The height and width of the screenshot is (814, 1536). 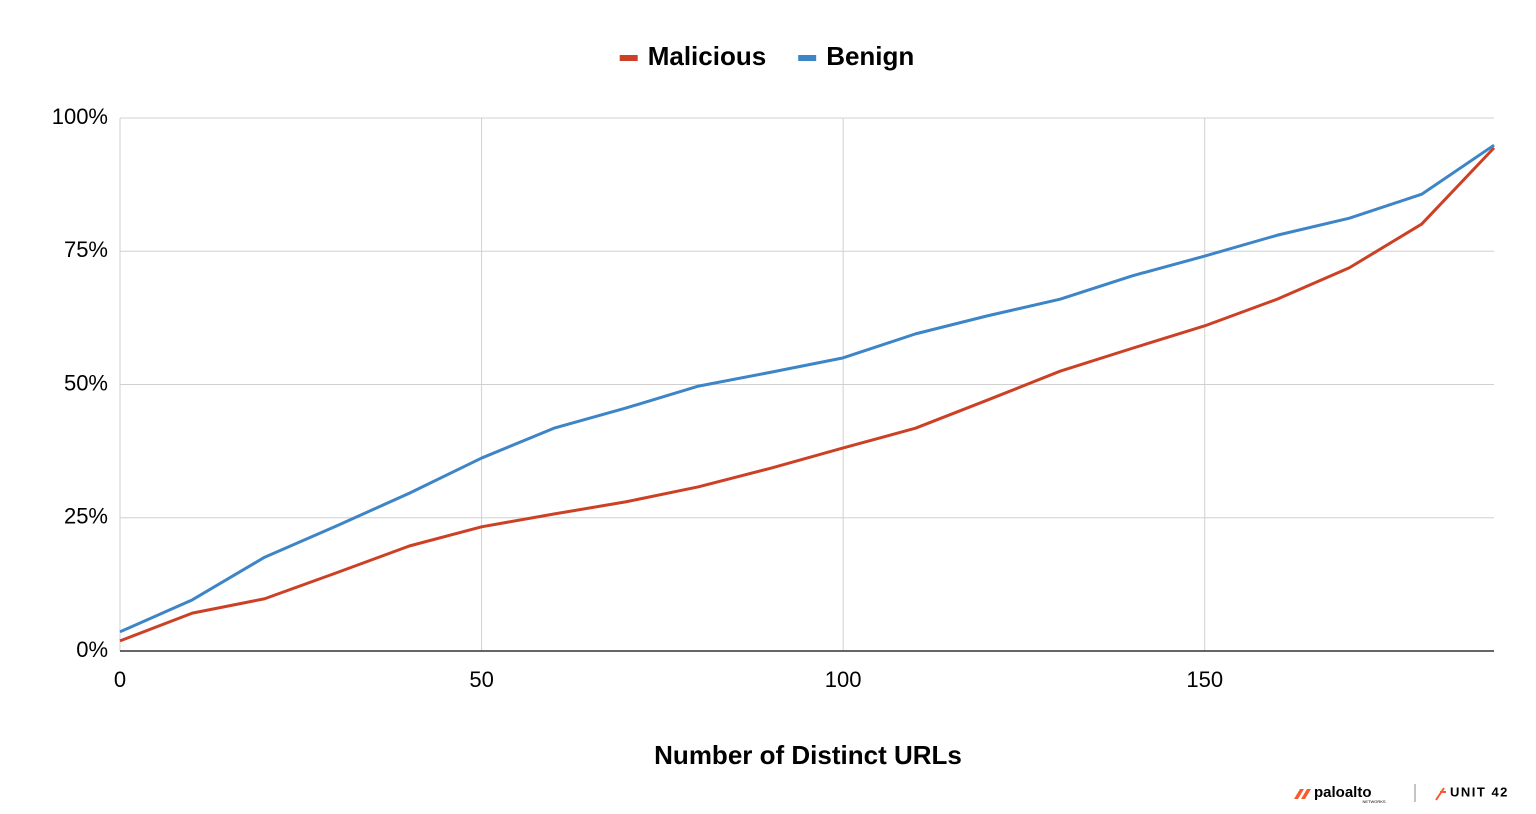 I want to click on logo: paloalto NETWORKS UNIT 42, so click(x=1401, y=794).